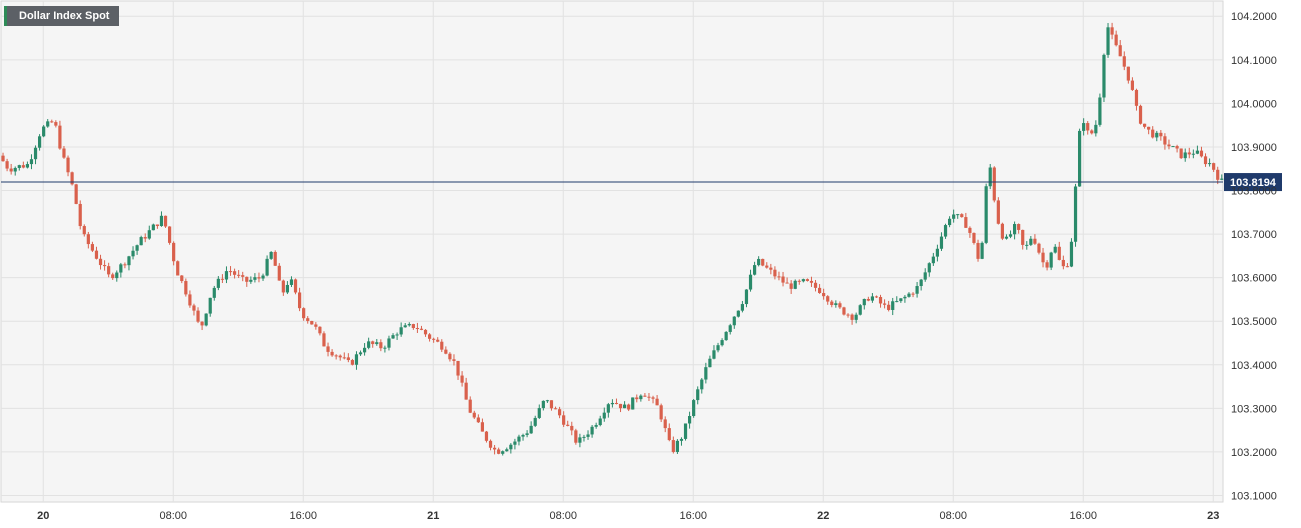  Describe the element at coordinates (1254, 279) in the screenshot. I see `y-tick-label: 103.6000` at that location.